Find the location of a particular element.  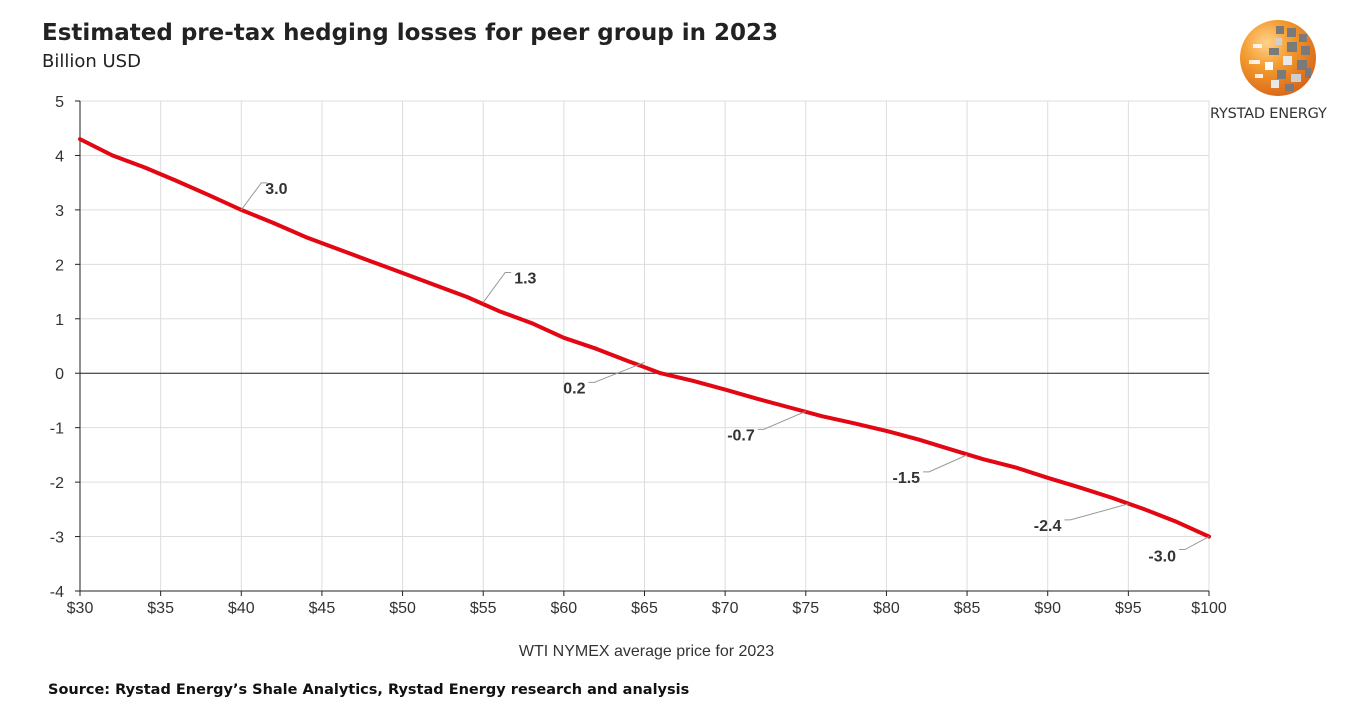

x-tick-label: $70 is located at coordinates (725, 608).